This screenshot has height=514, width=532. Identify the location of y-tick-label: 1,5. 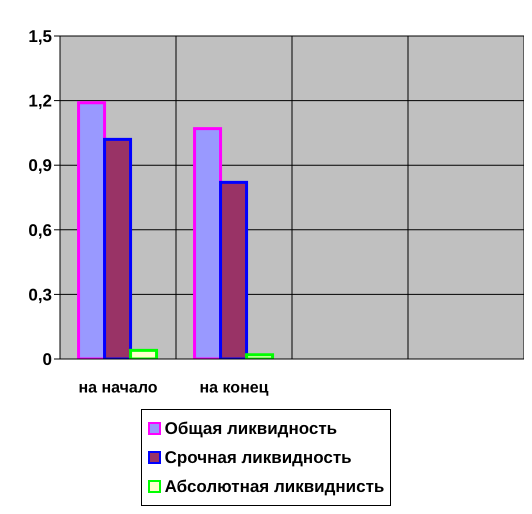
(40, 36).